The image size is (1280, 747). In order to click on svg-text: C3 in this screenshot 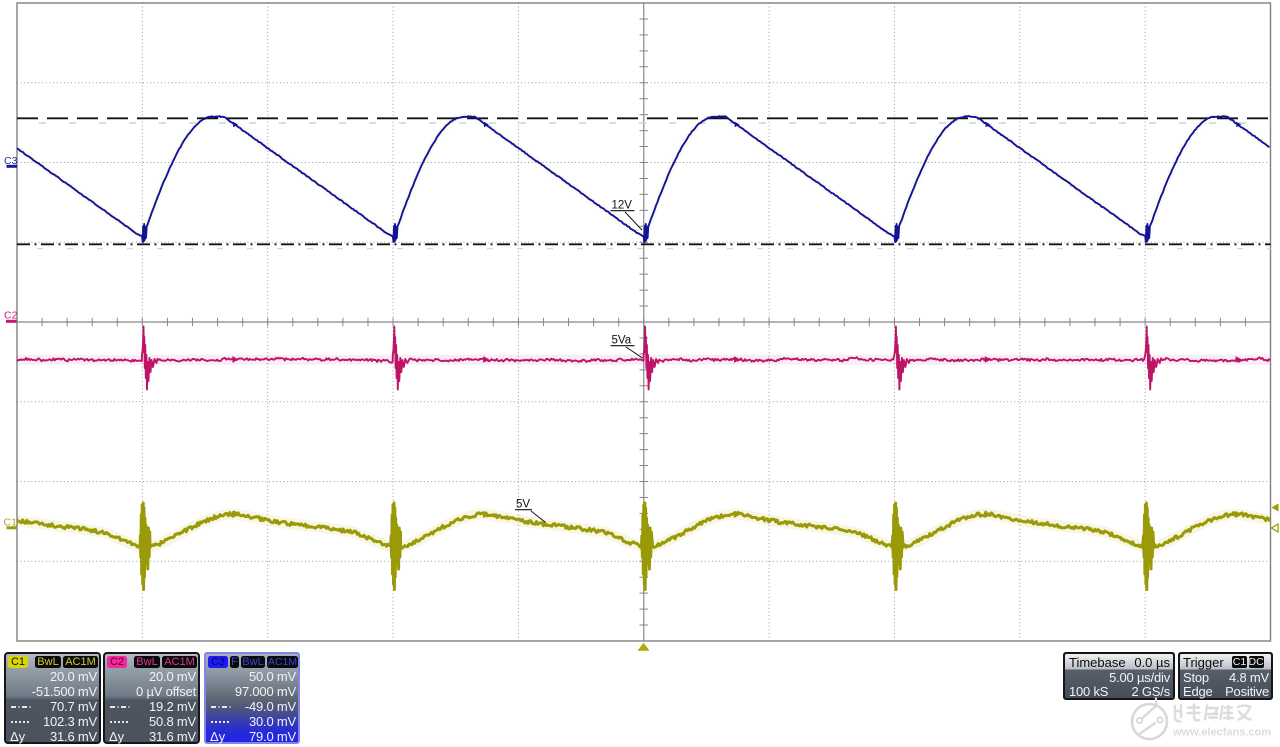, I will do `click(11, 161)`.